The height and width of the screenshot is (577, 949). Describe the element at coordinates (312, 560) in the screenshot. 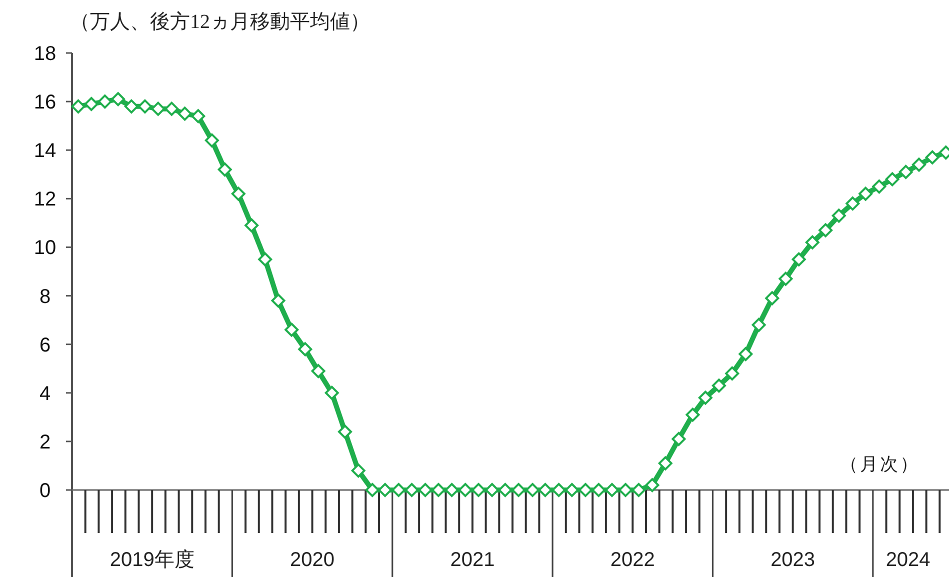

I see `x-tick-label: 2020` at that location.